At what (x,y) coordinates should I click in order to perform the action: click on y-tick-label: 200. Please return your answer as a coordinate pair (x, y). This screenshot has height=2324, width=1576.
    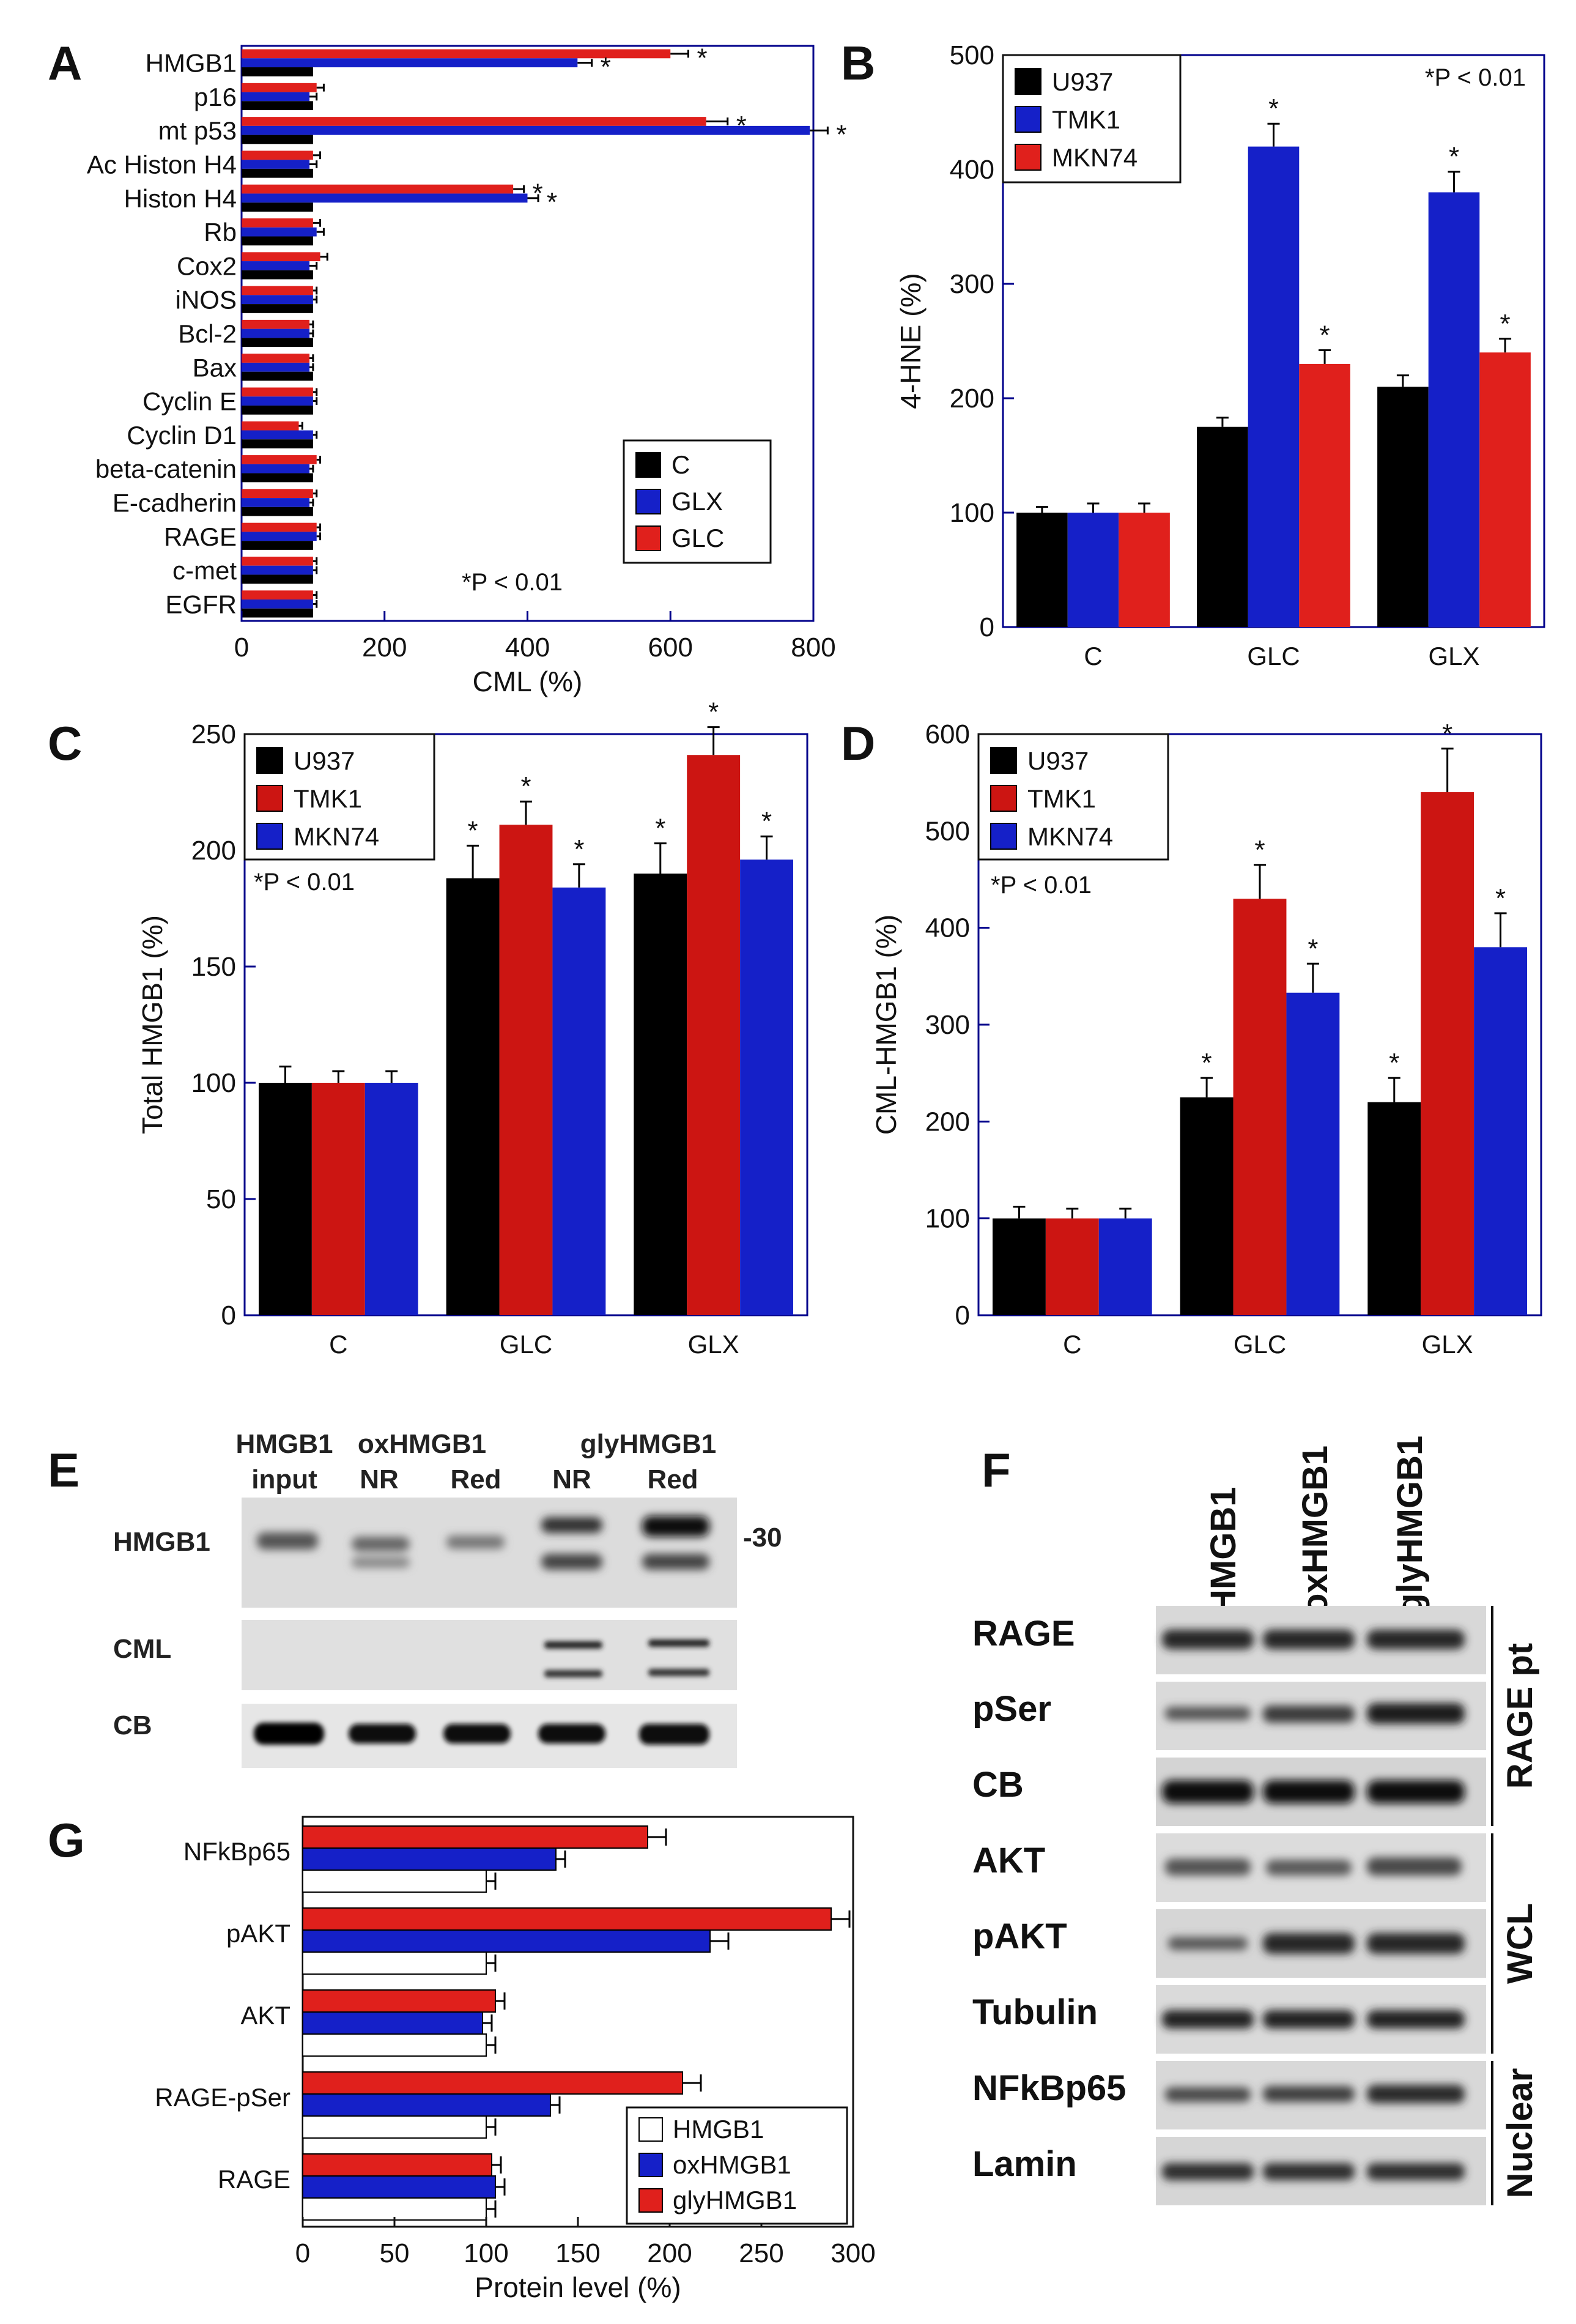
    Looking at the image, I should click on (972, 399).